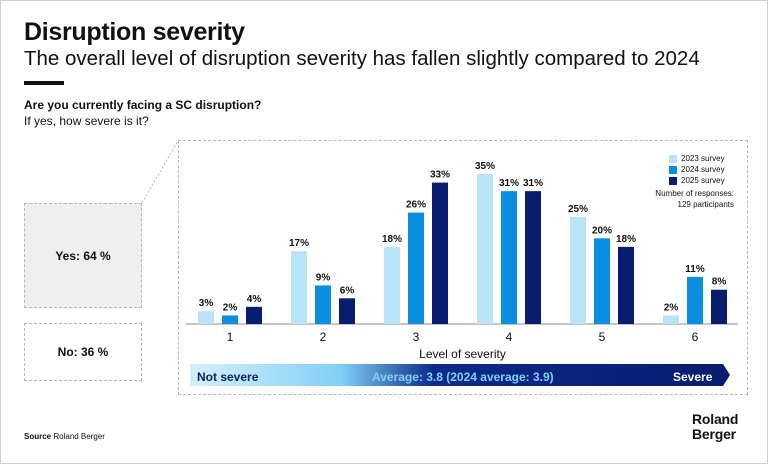 This screenshot has height=464, width=768. Describe the element at coordinates (416, 337) in the screenshot. I see `x-tick-label: 3` at that location.